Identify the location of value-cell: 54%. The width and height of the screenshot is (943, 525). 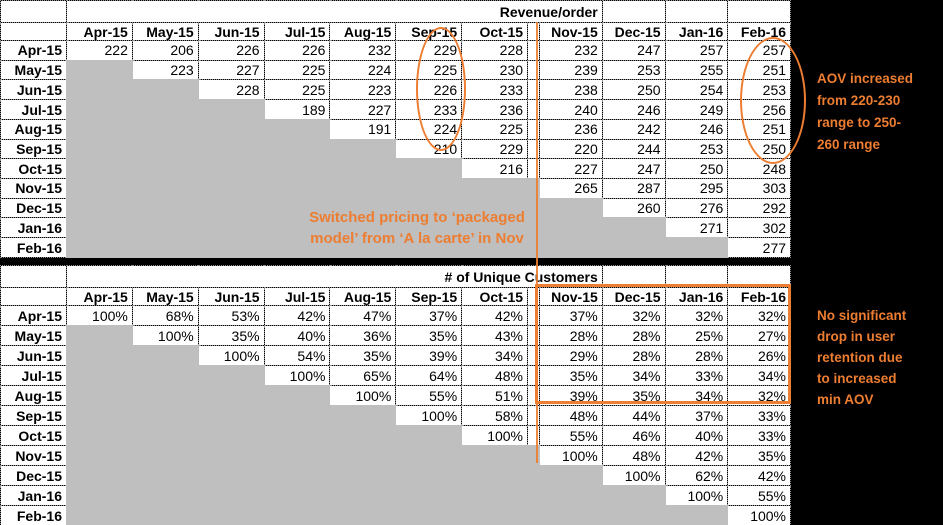
(297, 355).